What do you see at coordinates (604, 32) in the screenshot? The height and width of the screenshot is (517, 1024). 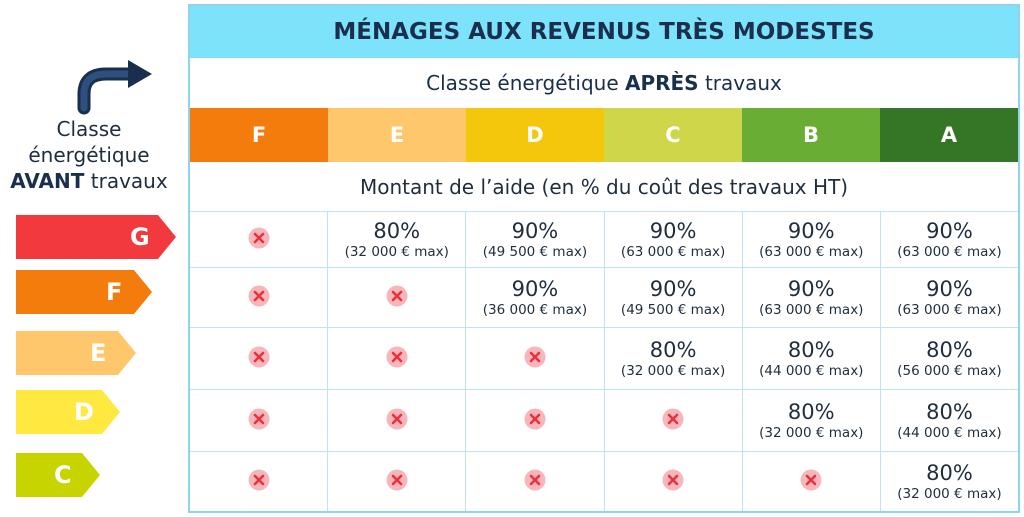 I see `table-title: MÉNAGES AUX REVENUS TRÈS MODESTES` at bounding box center [604, 32].